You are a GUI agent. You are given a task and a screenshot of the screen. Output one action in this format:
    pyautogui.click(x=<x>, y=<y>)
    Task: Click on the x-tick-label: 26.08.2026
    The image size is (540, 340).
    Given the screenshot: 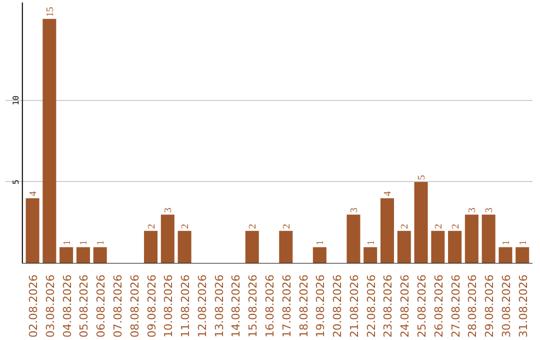 What is the action you would take?
    pyautogui.click(x=439, y=306)
    